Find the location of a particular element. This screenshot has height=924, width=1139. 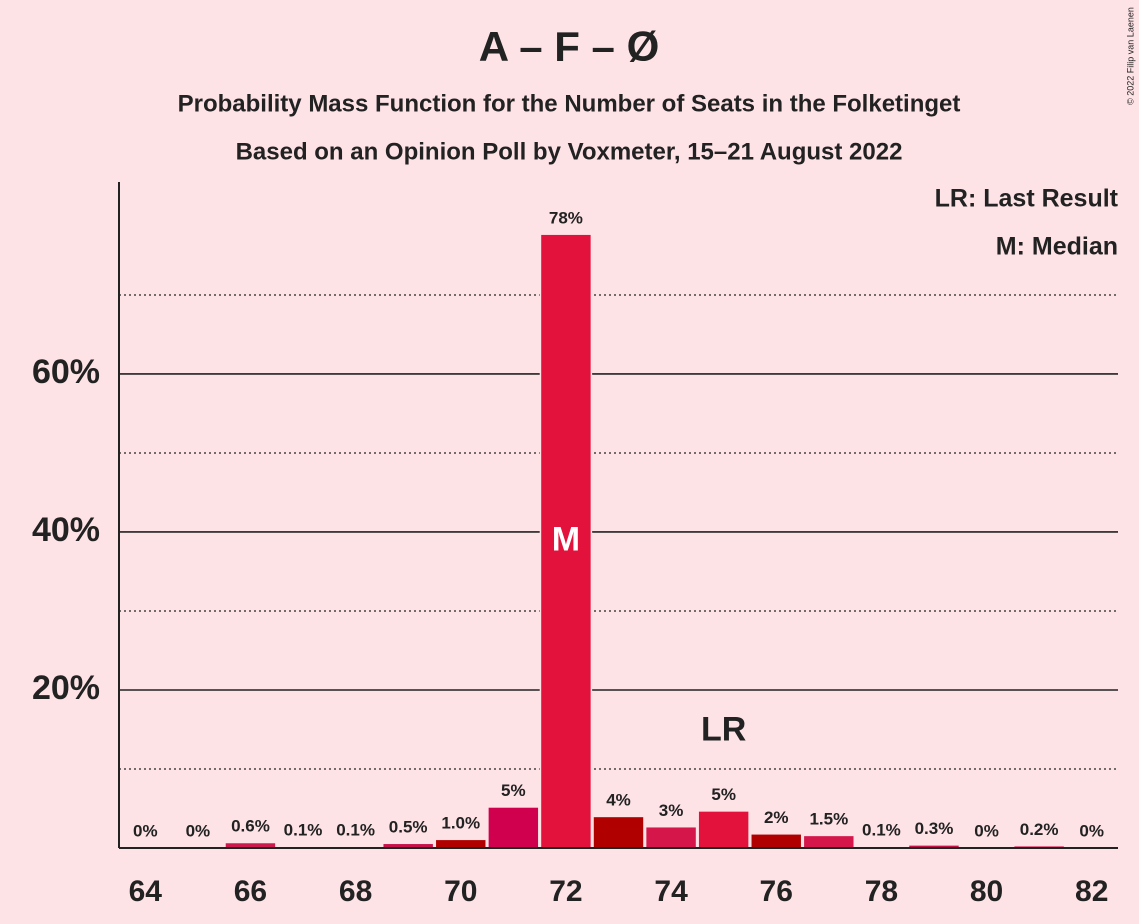

x-tick-label: 74 is located at coordinates (671, 891).